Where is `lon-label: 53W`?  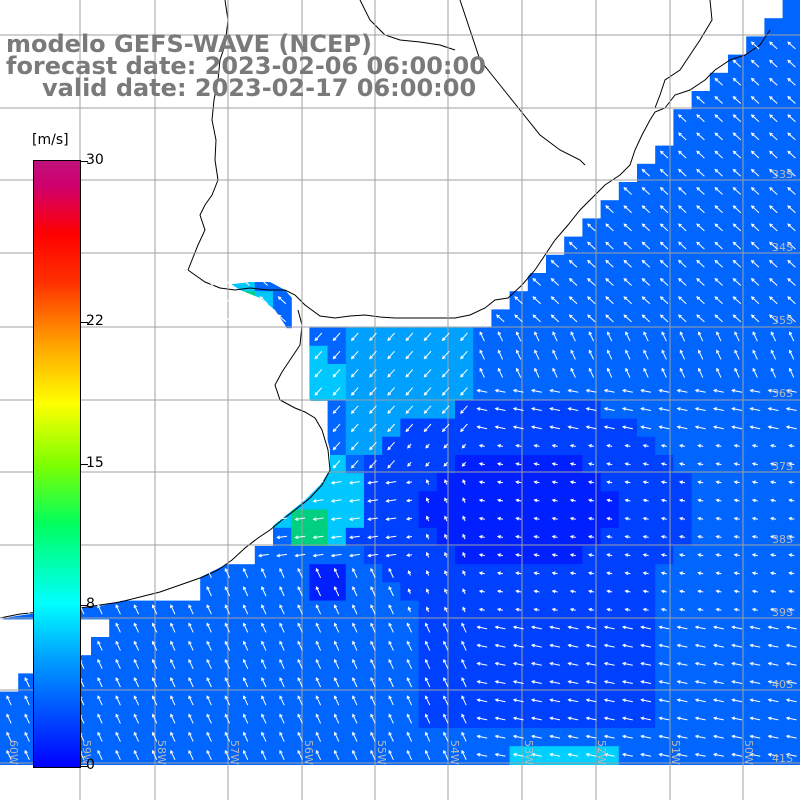
lon-label: 53W is located at coordinates (528, 752).